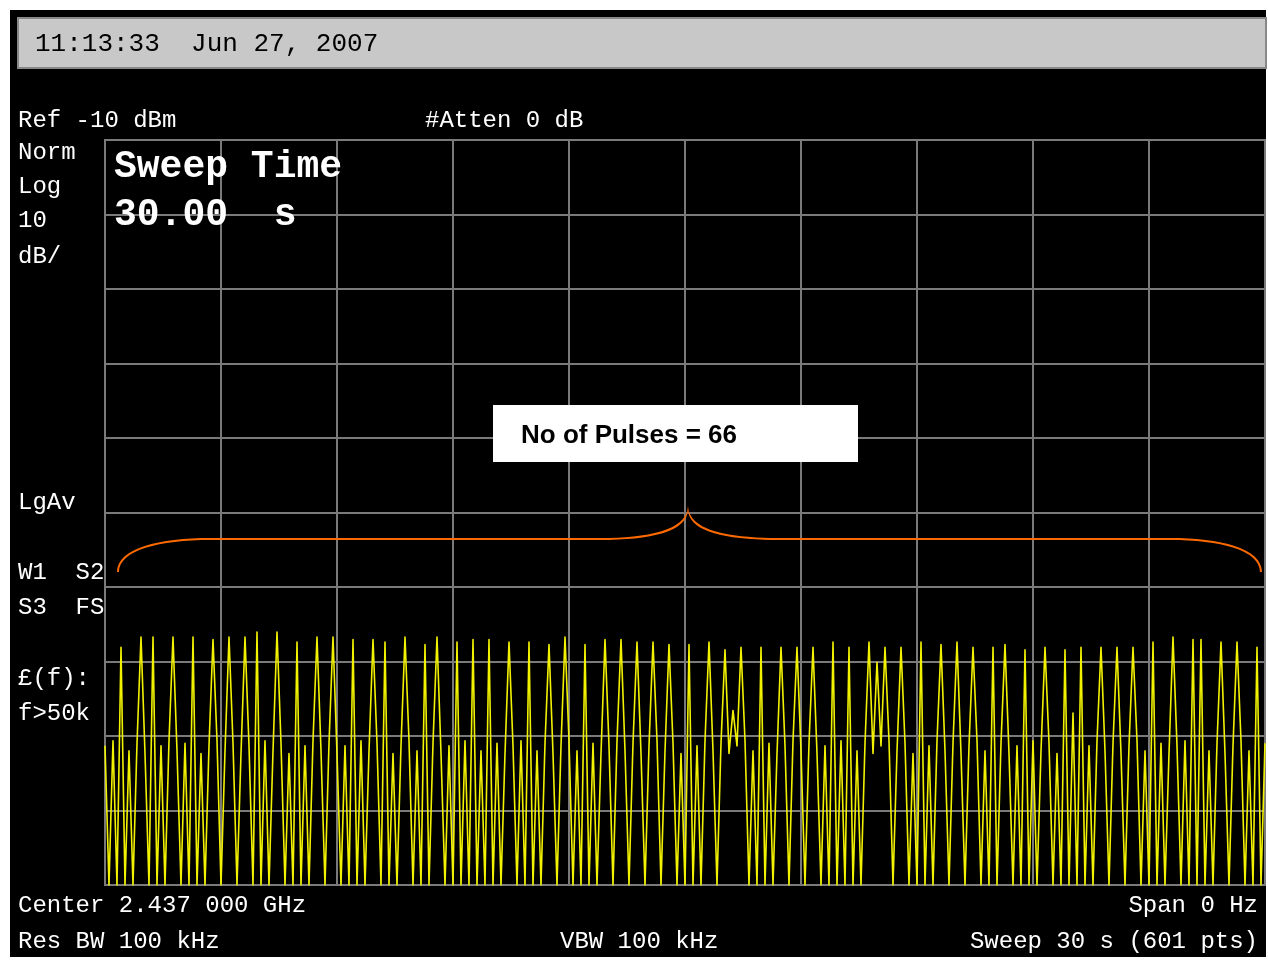  What do you see at coordinates (205, 214) in the screenshot?
I see `text: 30.00 s` at bounding box center [205, 214].